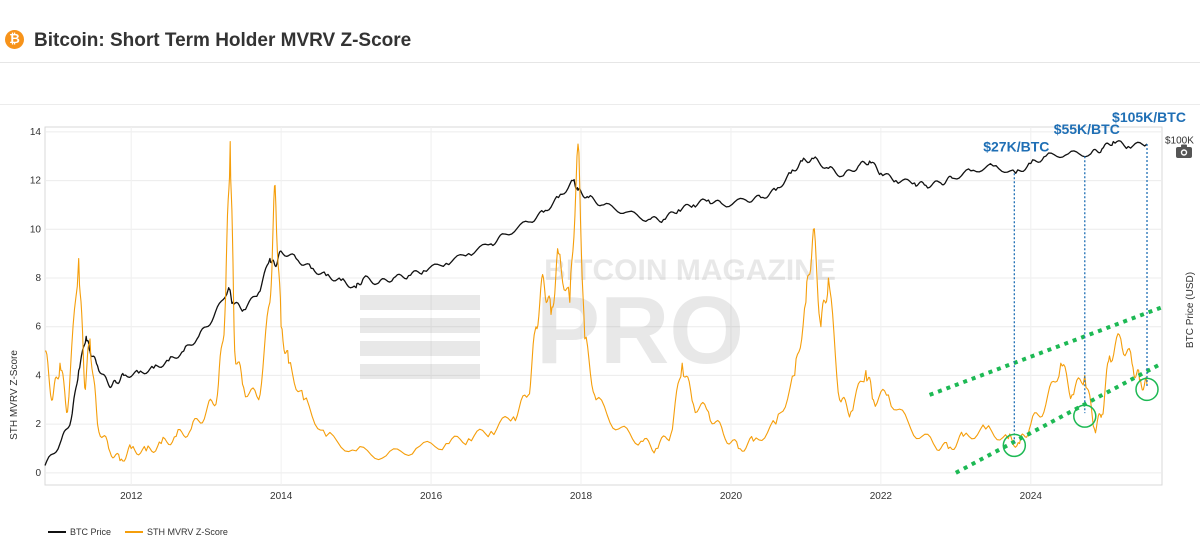 The height and width of the screenshot is (545, 1200). Describe the element at coordinates (36, 132) in the screenshot. I see `y-tick-label: 14` at that location.